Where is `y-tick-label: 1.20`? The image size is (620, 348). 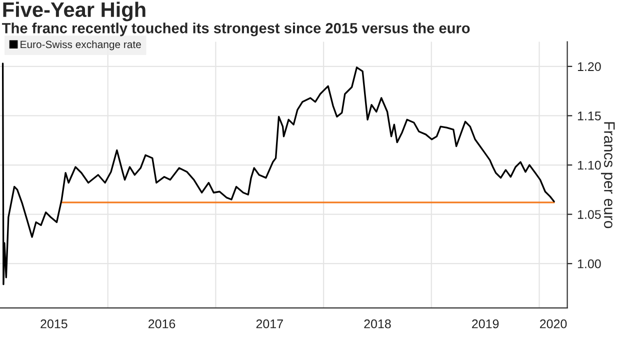 y-tick-label: 1.20 is located at coordinates (589, 67).